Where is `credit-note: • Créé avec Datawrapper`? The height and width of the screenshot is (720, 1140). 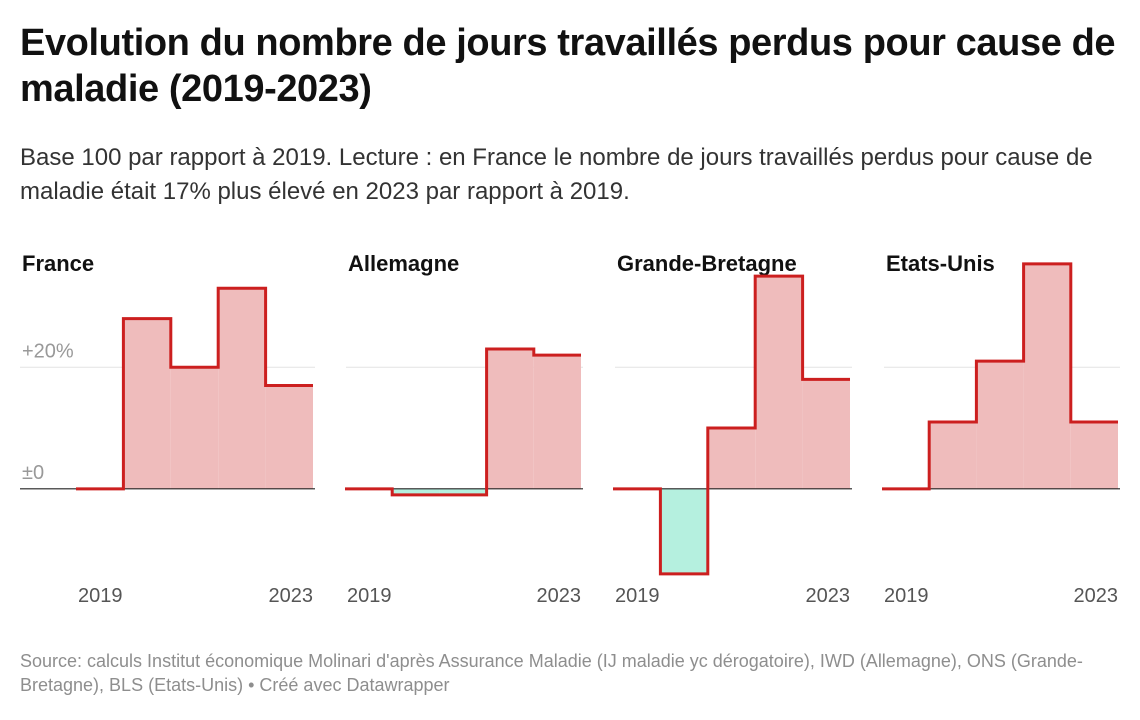 credit-note: • Créé avec Datawrapper is located at coordinates (349, 685).